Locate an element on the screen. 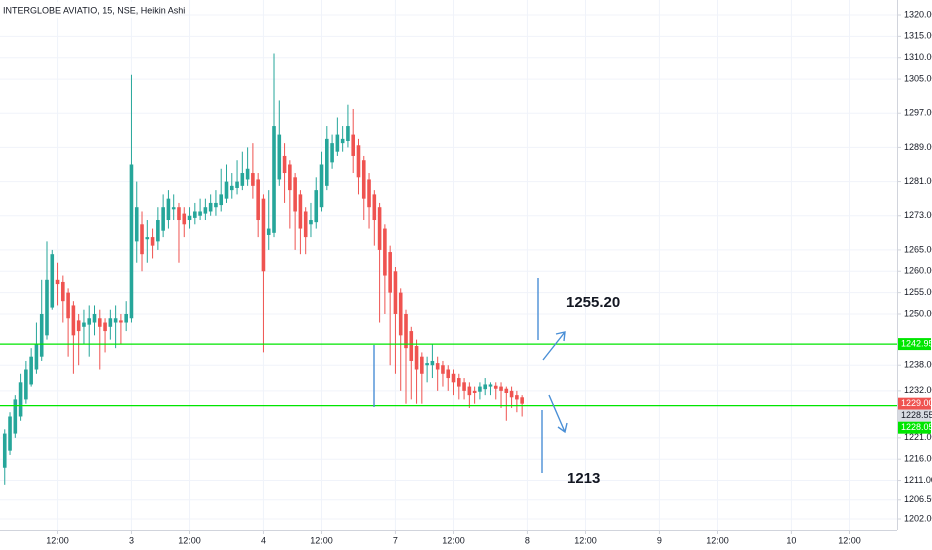  annotation: 1255.20 is located at coordinates (593, 302).